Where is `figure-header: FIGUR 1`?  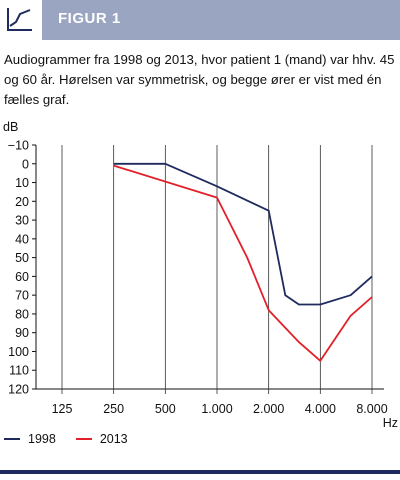
figure-header: FIGUR 1 is located at coordinates (200, 20).